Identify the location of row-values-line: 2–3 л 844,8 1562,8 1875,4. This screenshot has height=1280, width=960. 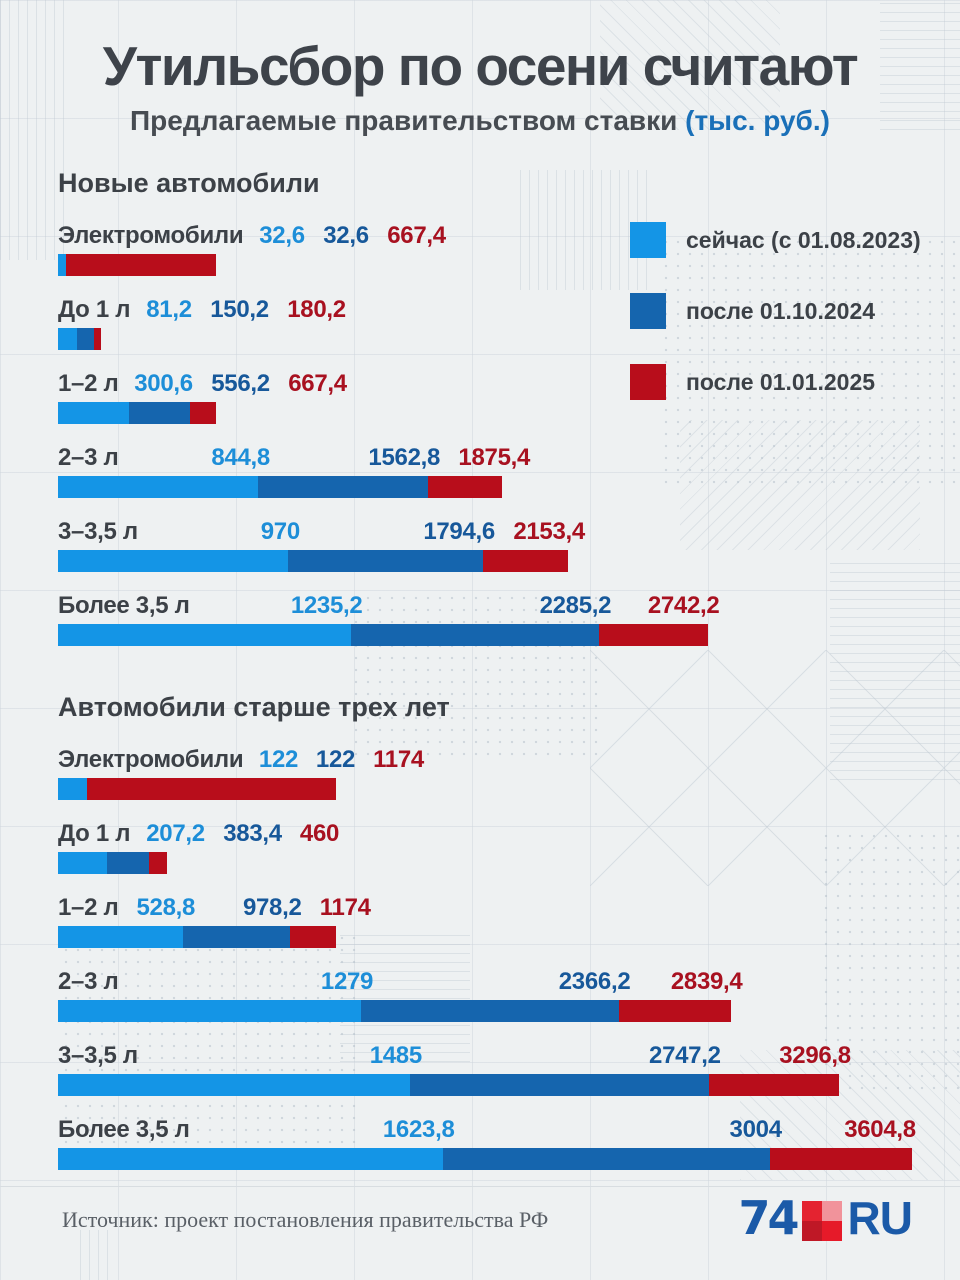
(485, 459).